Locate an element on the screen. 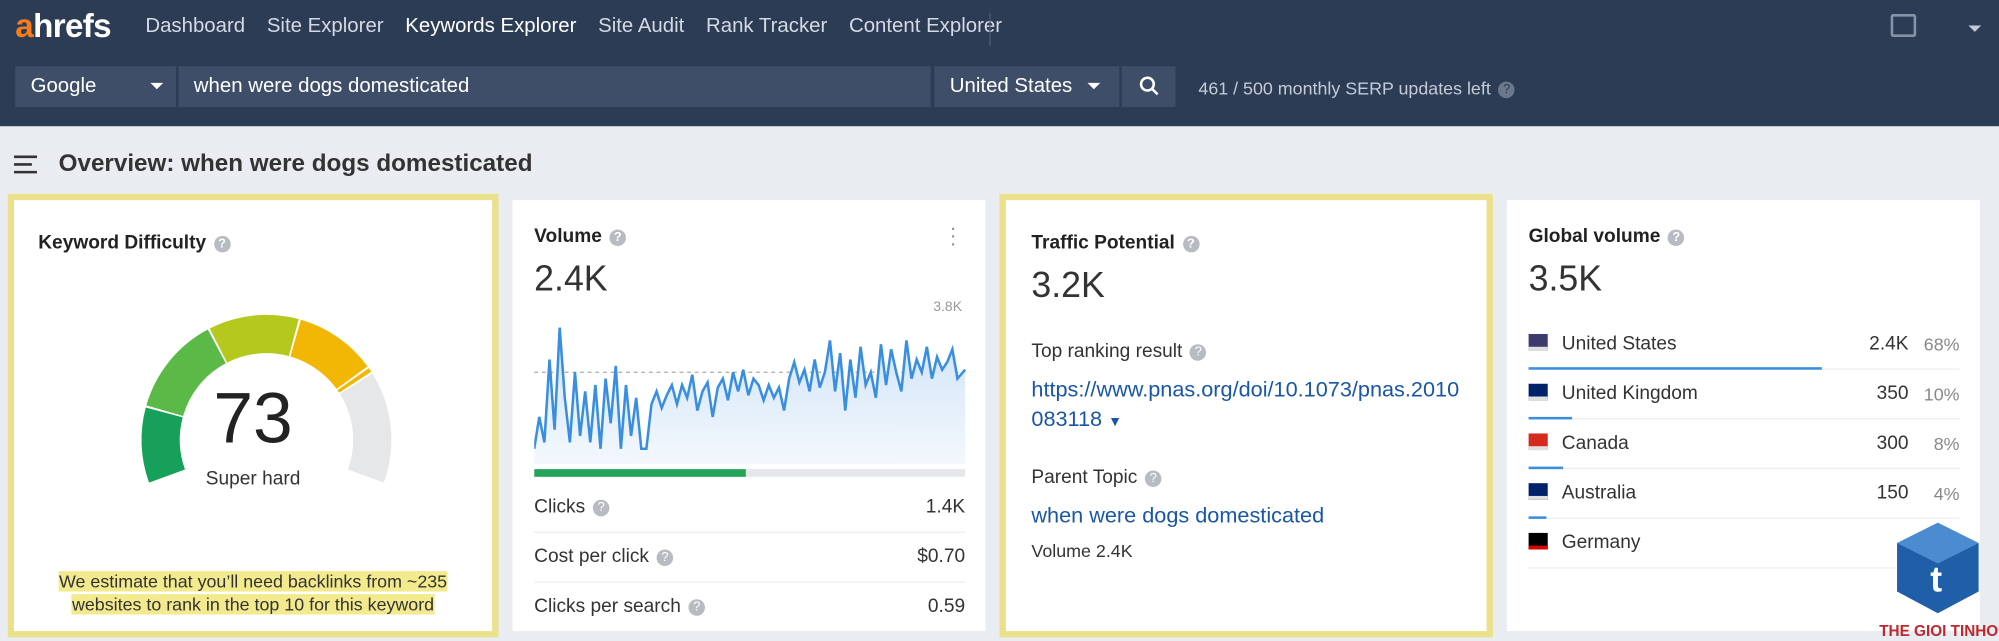 The image size is (1999, 641). search-button is located at coordinates (1148, 87).